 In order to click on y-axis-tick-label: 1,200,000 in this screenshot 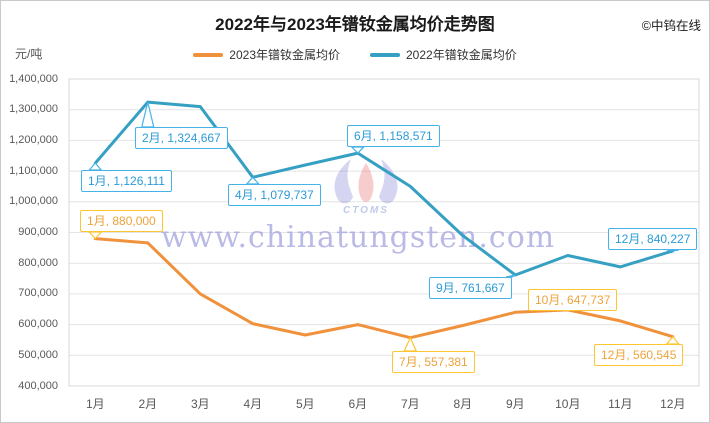, I will do `click(33, 139)`.